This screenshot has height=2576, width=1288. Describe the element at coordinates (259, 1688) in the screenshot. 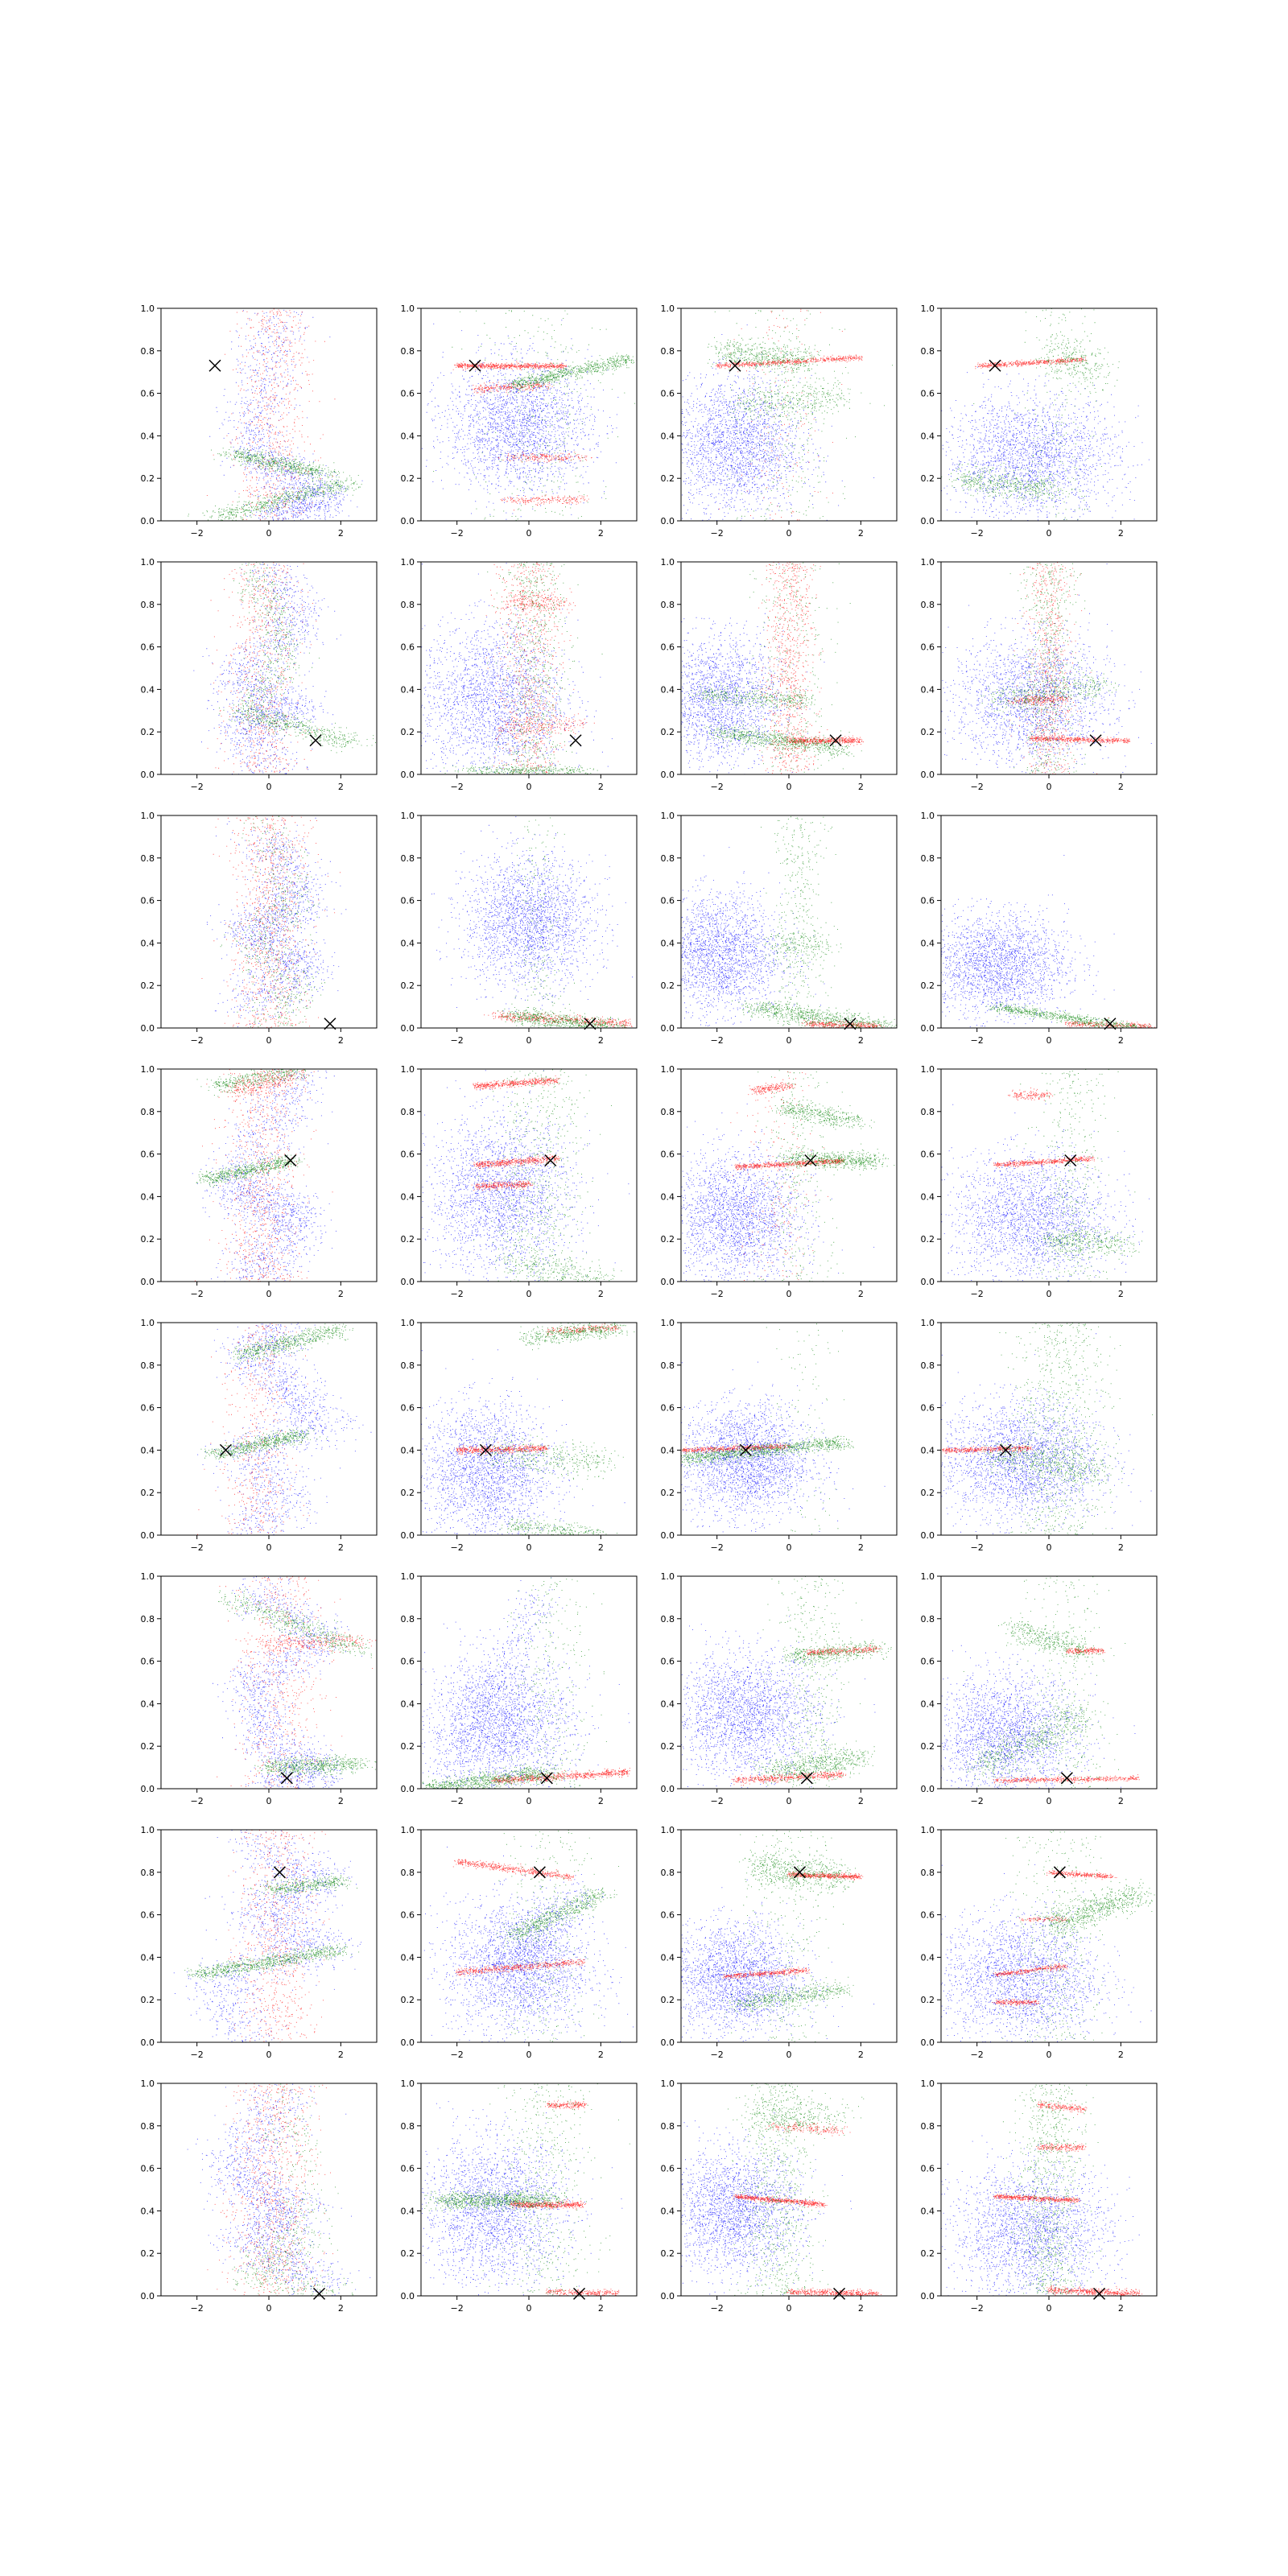

I see `subplot-r6-c1: −2 0 20.00.20.40.60.81.0` at that location.